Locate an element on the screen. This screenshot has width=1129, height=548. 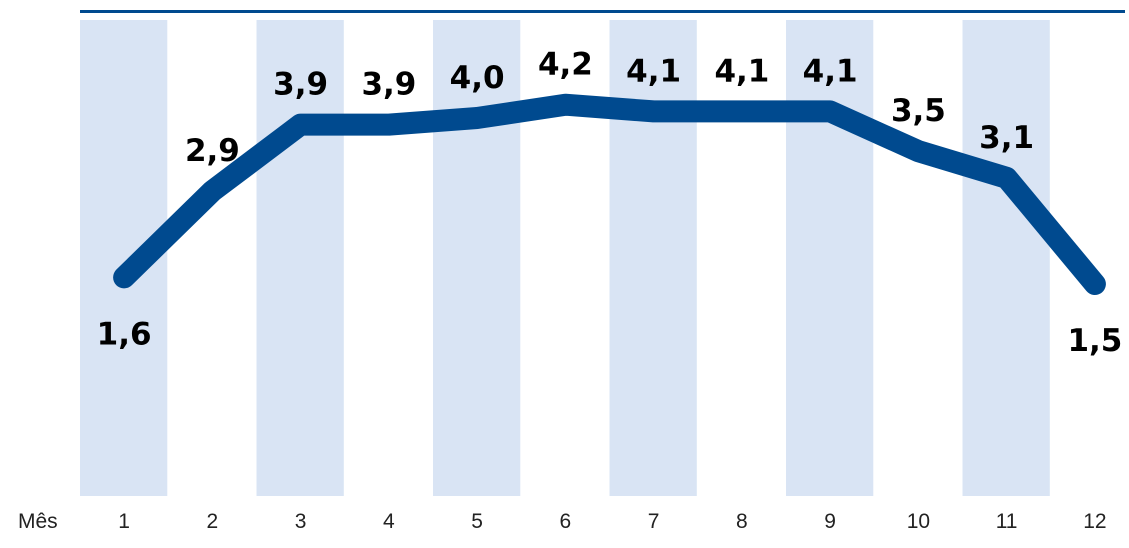
x-tick-label: 9 is located at coordinates (830, 521).